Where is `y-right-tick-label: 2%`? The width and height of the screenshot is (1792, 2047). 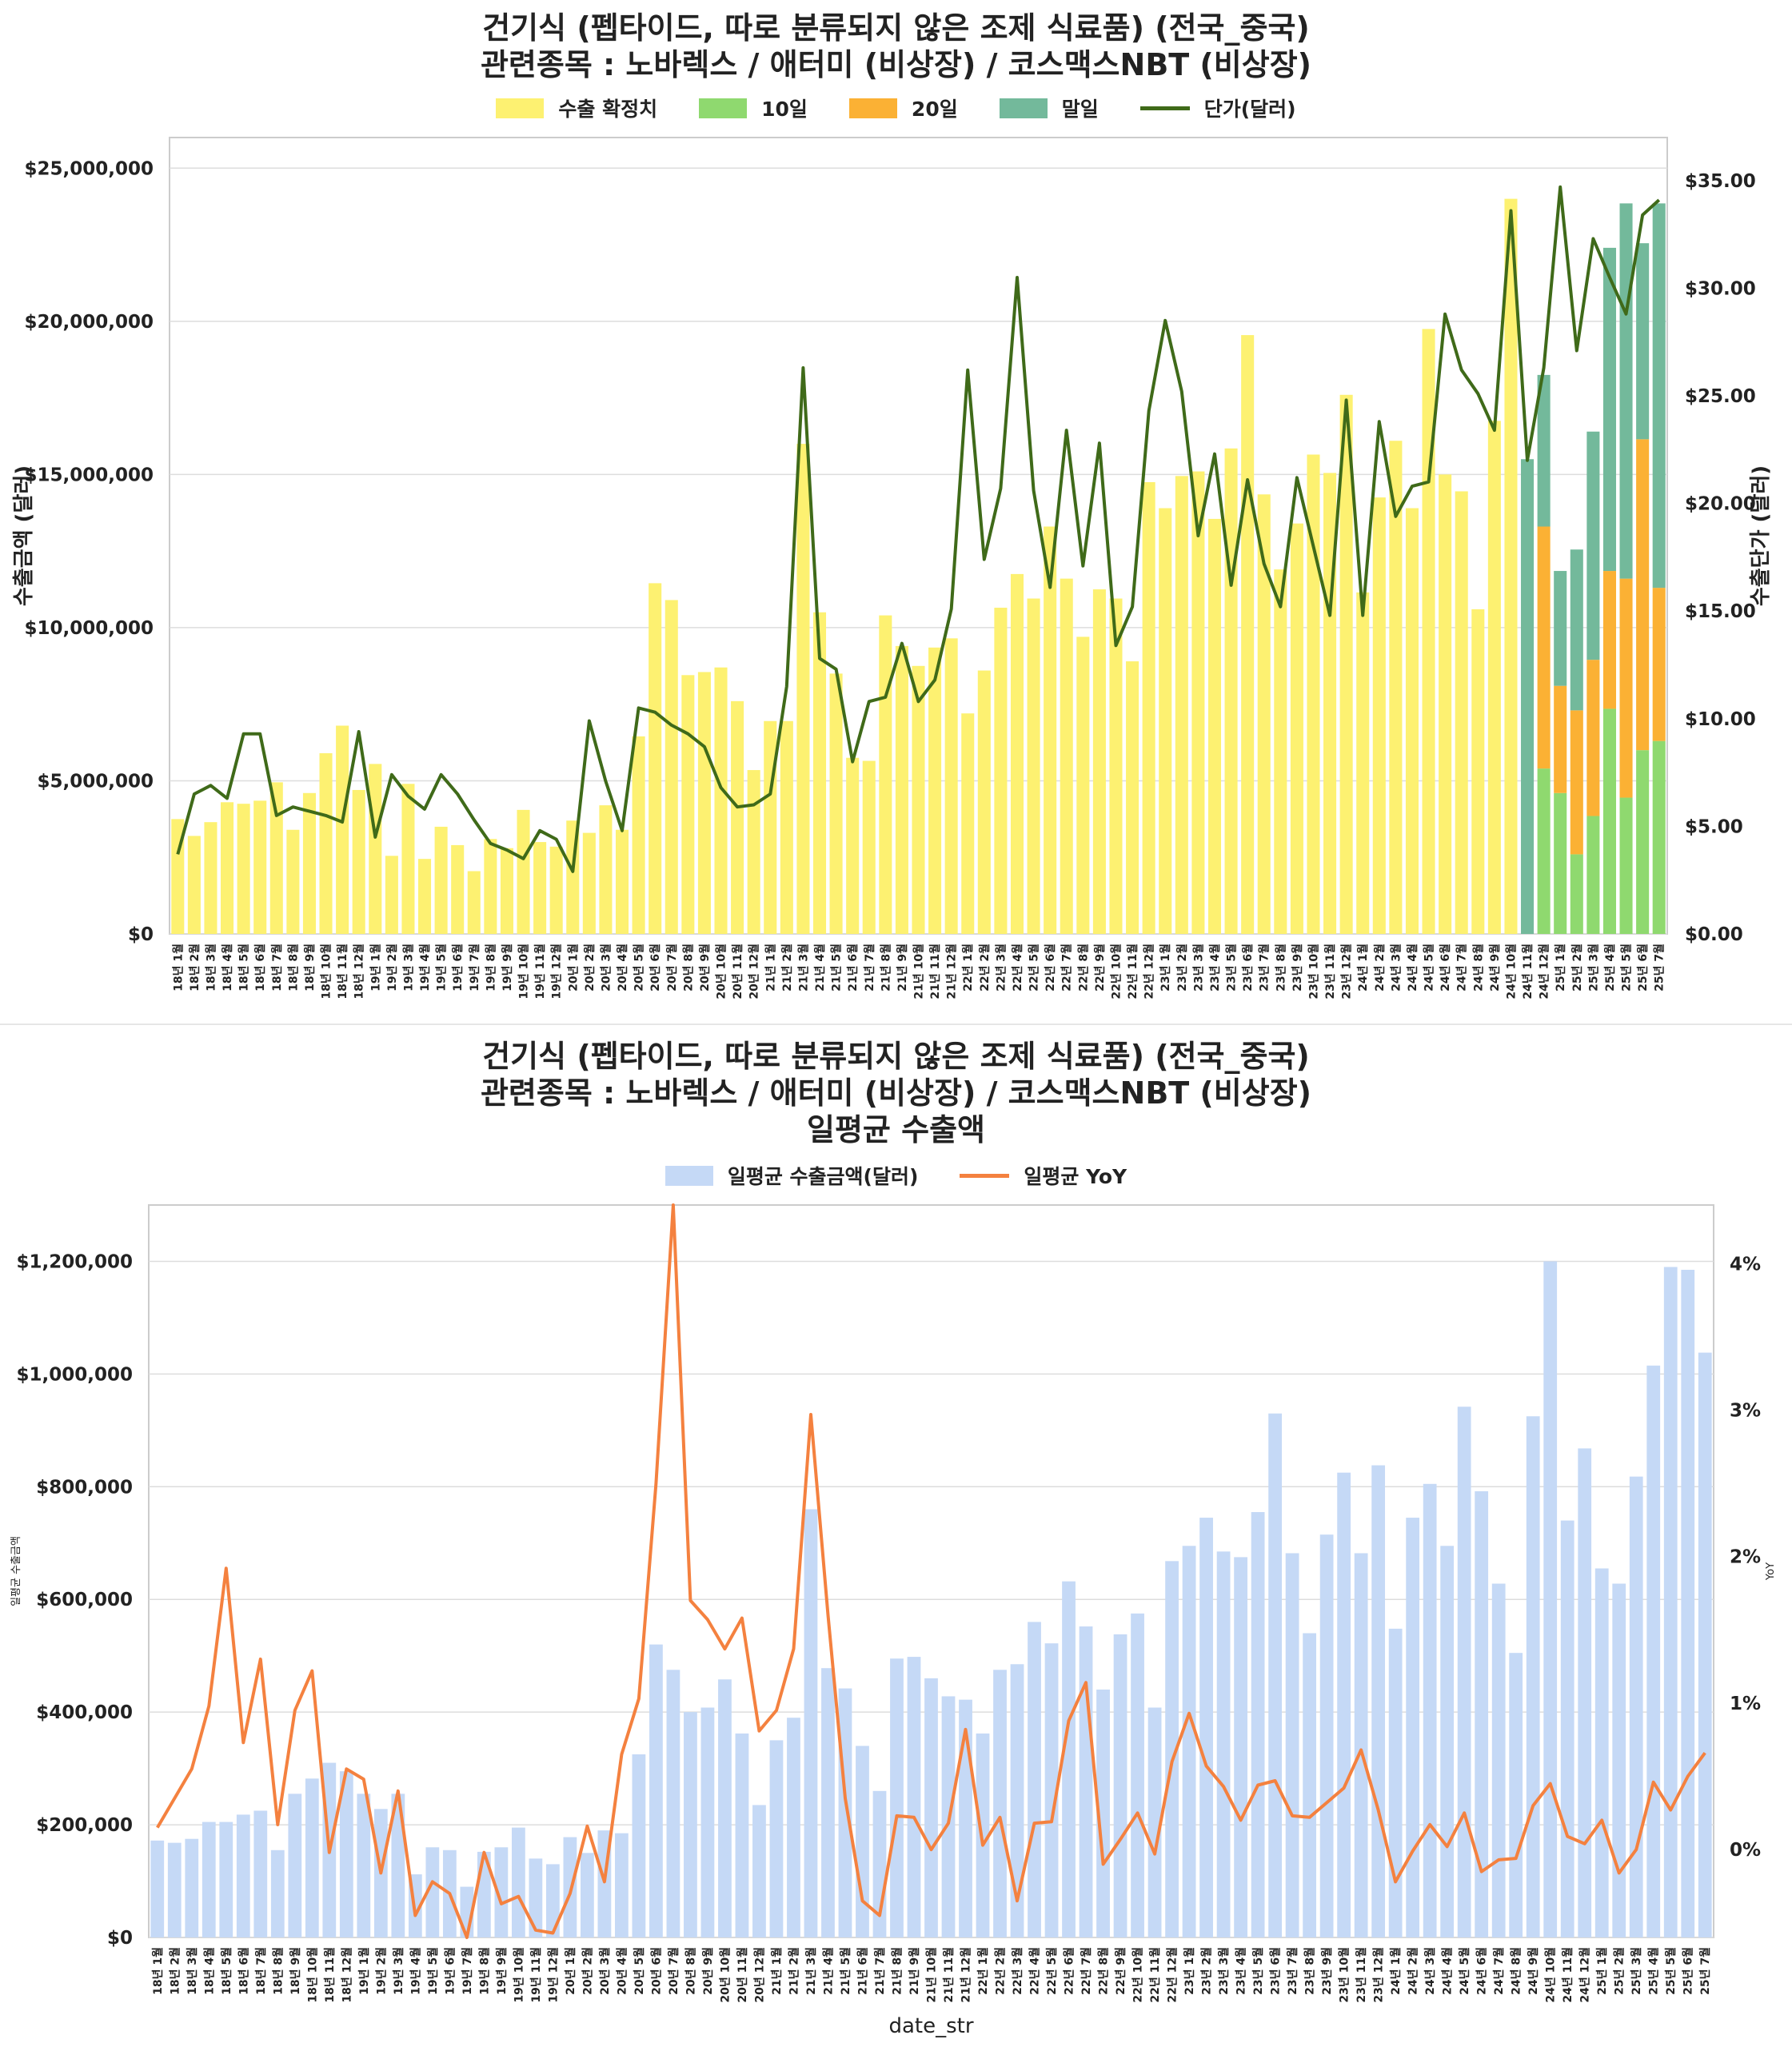 y-right-tick-label: 2% is located at coordinates (1745, 1557).